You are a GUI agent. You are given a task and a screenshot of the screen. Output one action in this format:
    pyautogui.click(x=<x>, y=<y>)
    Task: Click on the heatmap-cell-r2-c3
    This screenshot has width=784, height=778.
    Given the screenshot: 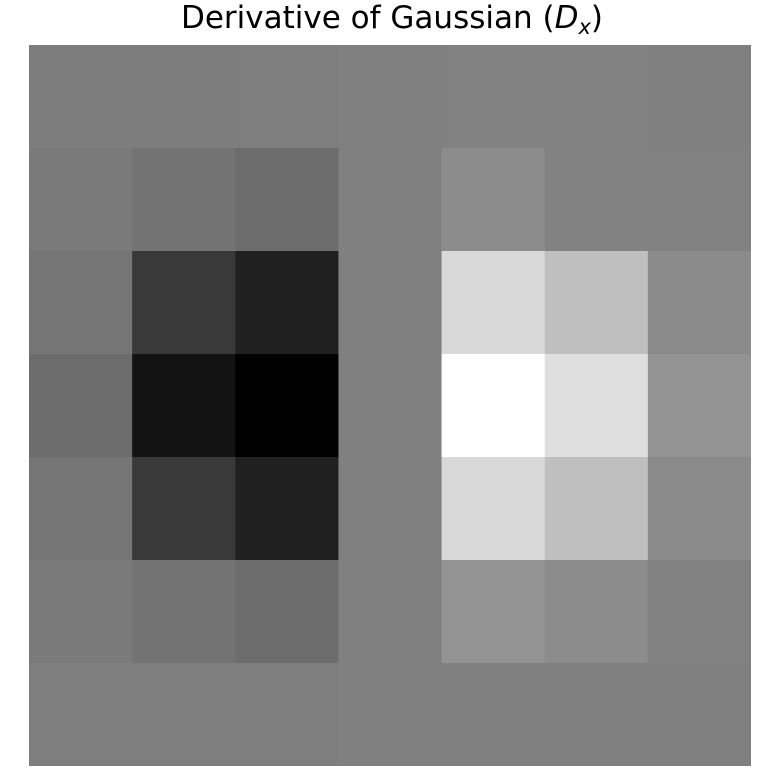 What is the action you would take?
    pyautogui.click(x=390, y=303)
    